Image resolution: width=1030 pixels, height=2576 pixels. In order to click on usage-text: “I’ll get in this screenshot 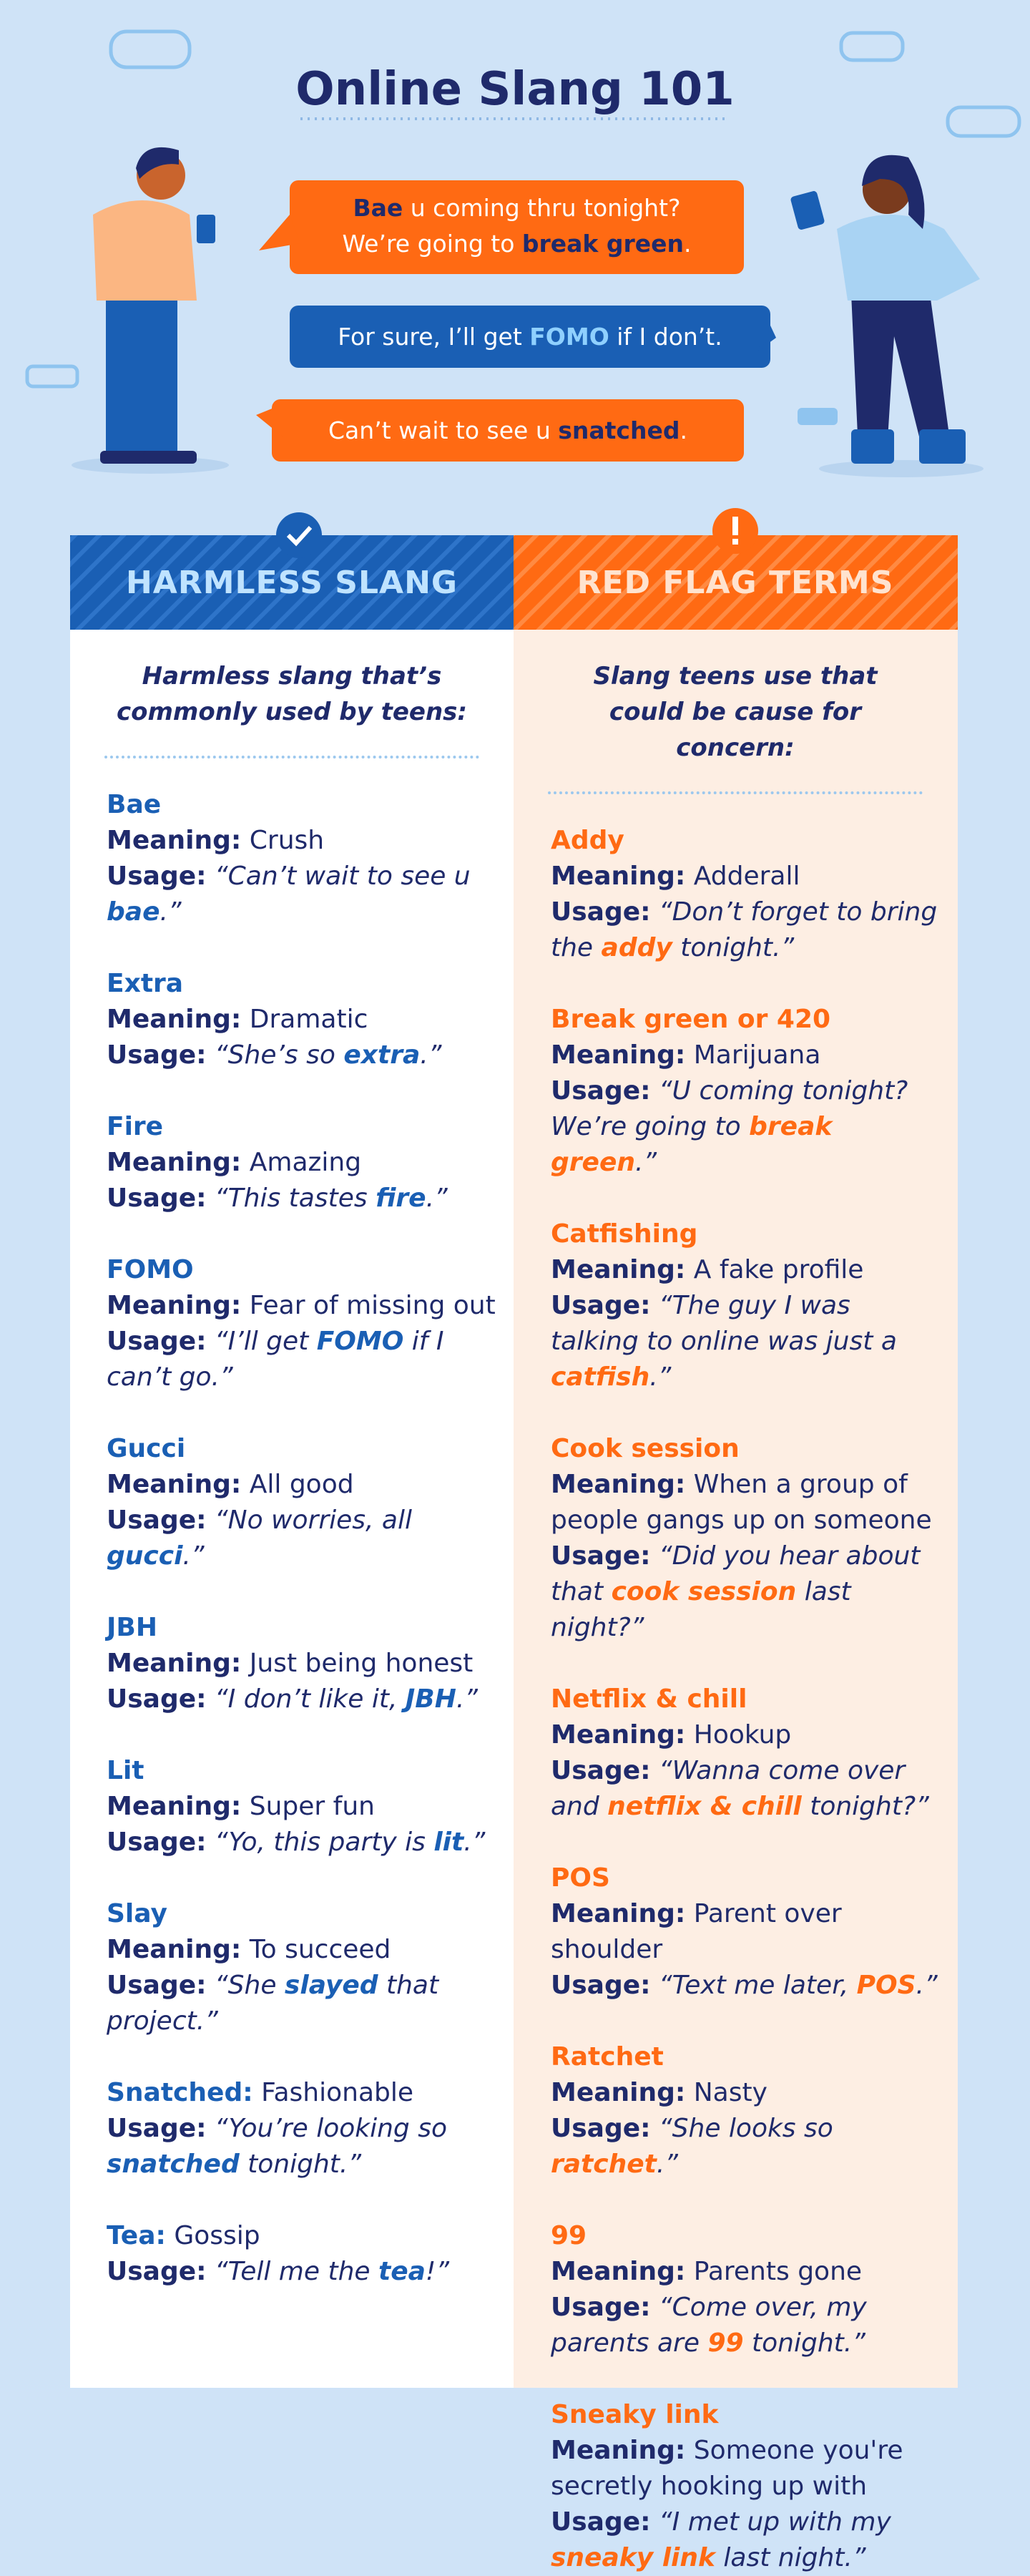, I will do `click(266, 1341)`.